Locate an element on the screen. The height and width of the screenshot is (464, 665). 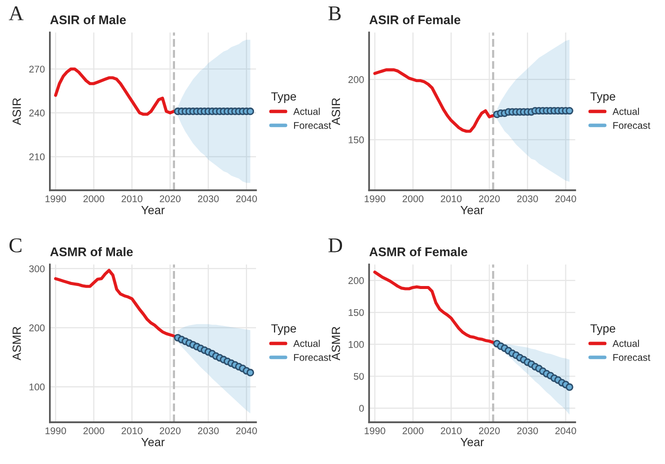
chart-title: ASMR of Female is located at coordinates (418, 251).